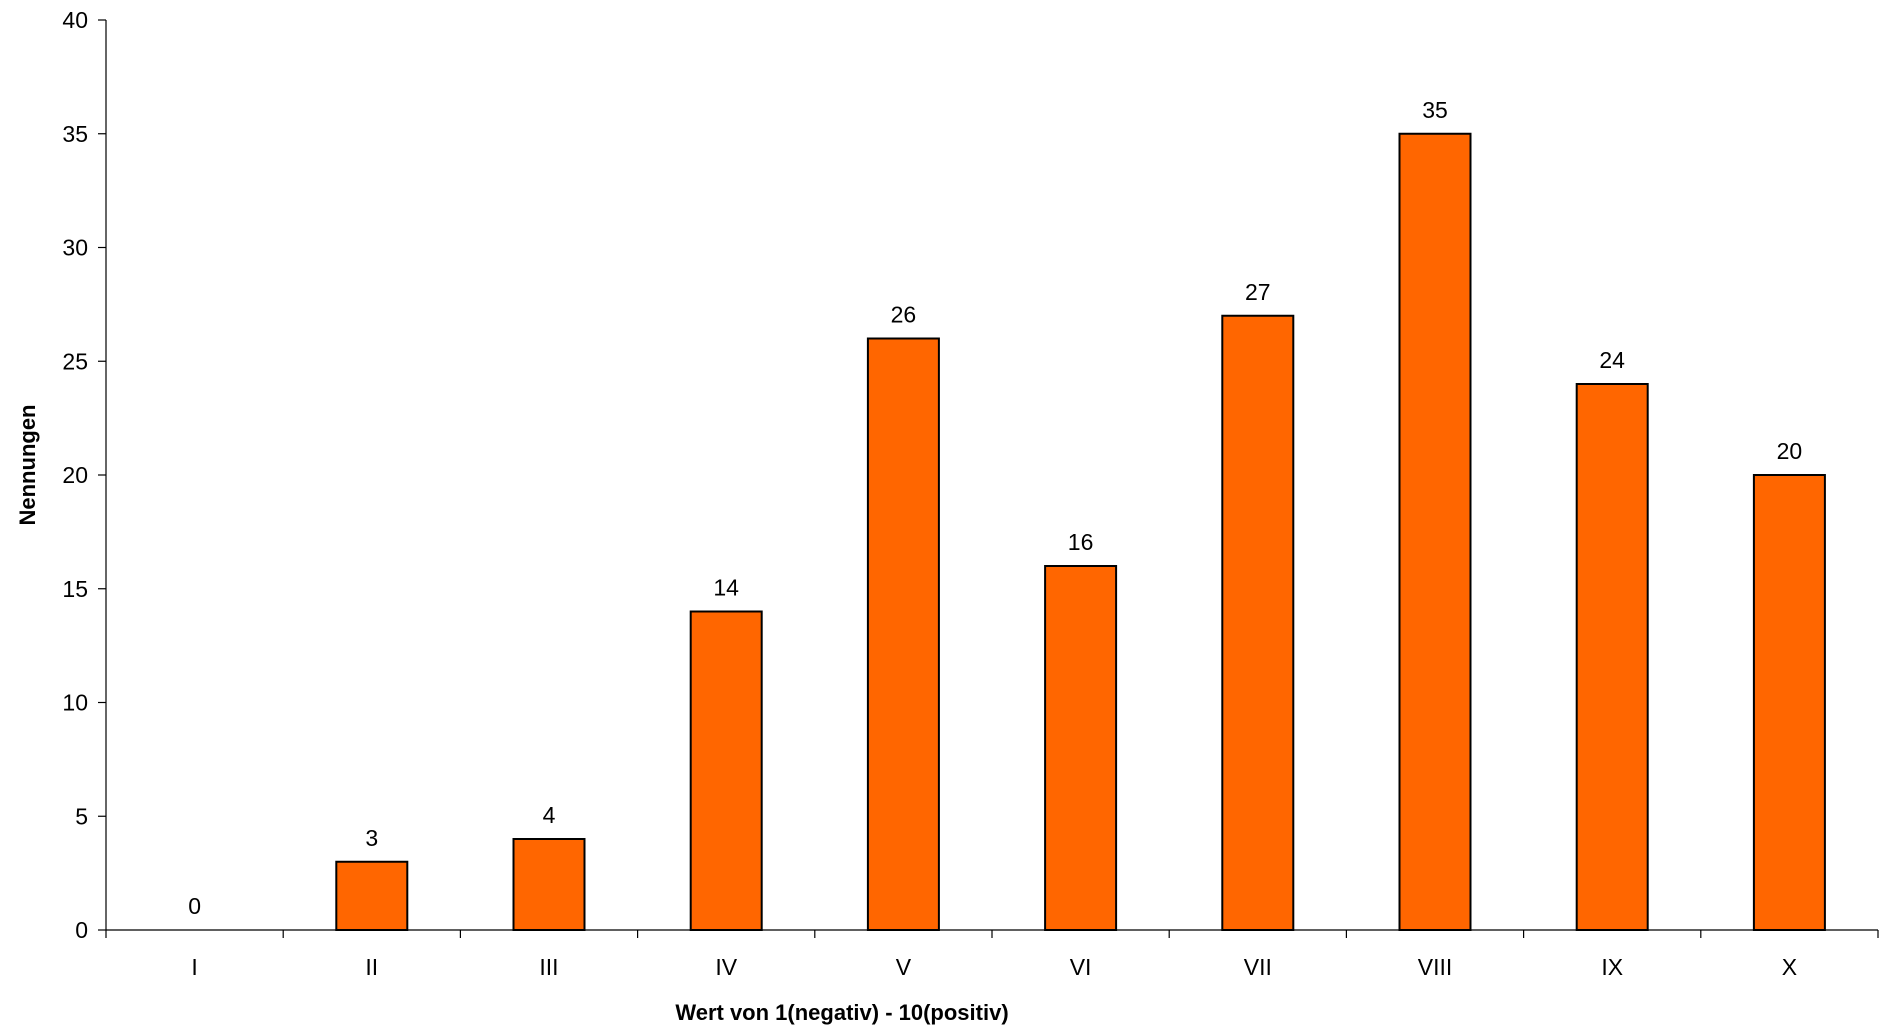 The height and width of the screenshot is (1031, 1883). What do you see at coordinates (1435, 967) in the screenshot?
I see `x-tick-label: VIII` at bounding box center [1435, 967].